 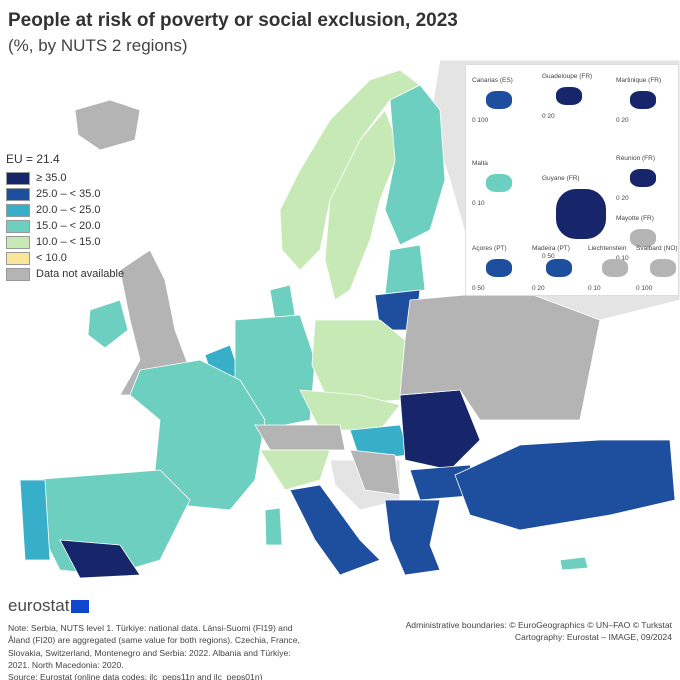 What do you see at coordinates (412, 537) in the screenshot?
I see `region-greece` at bounding box center [412, 537].